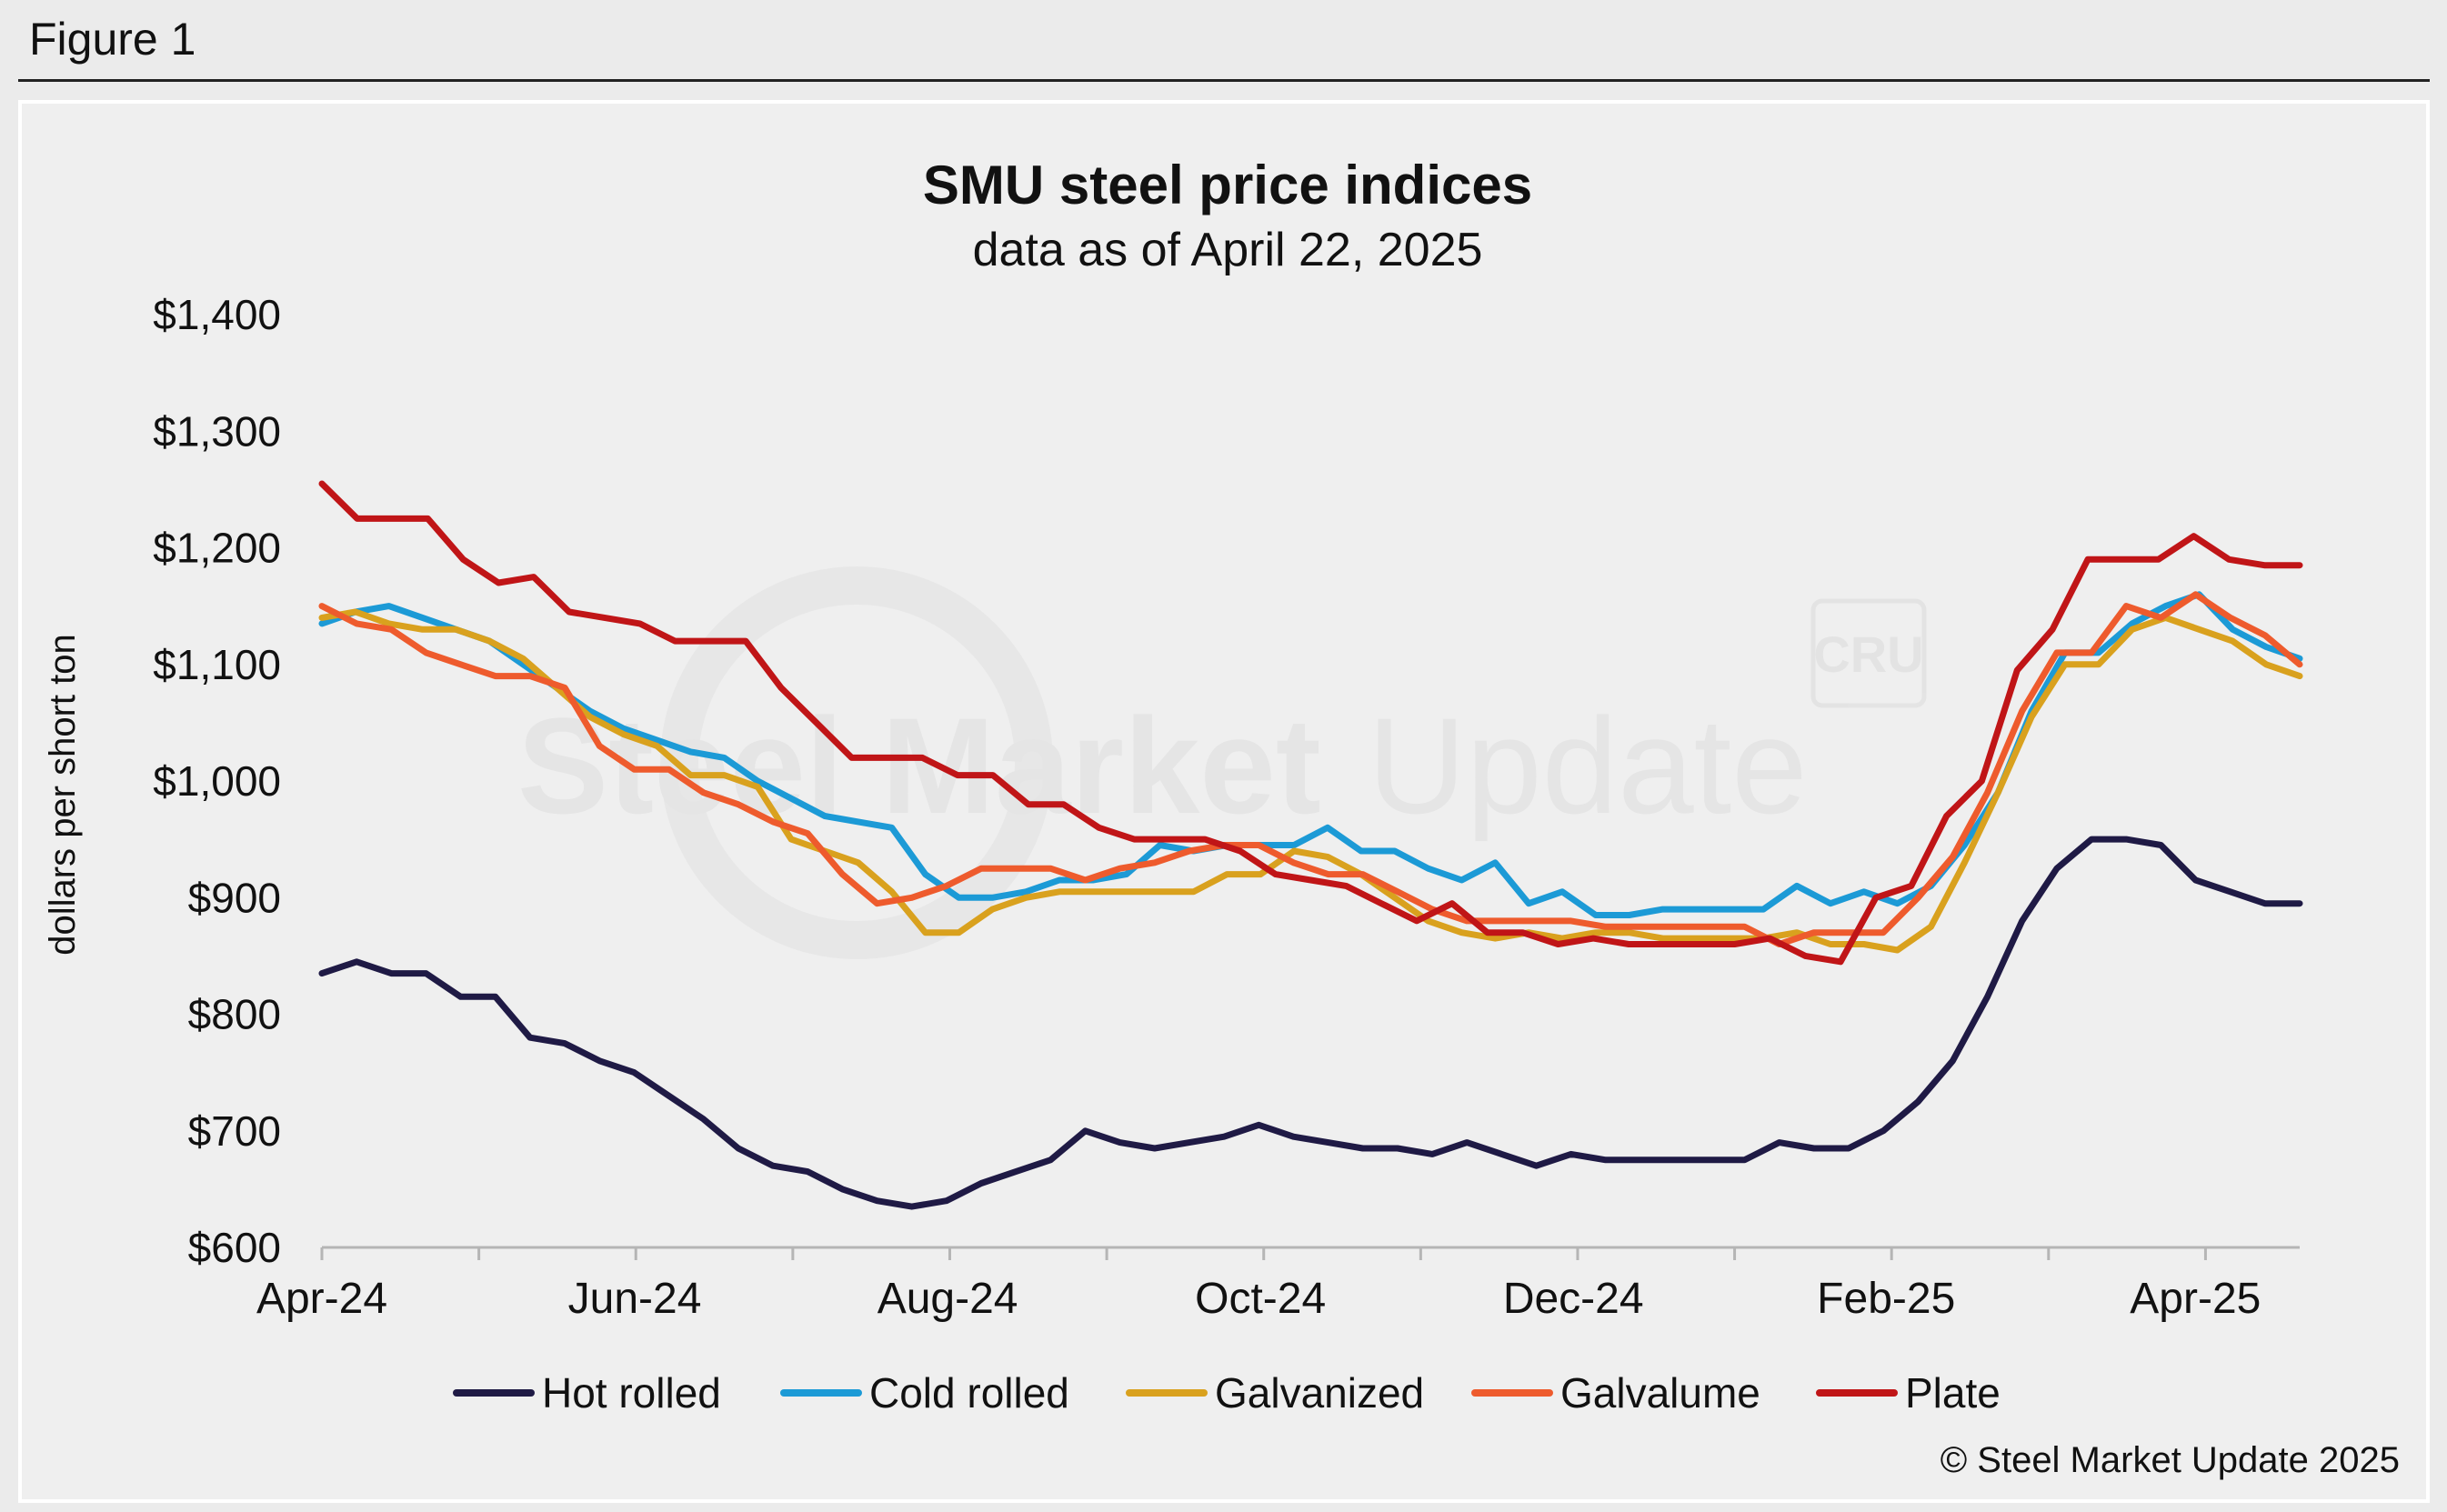 The image size is (2447, 1512). What do you see at coordinates (217, 314) in the screenshot?
I see `y-tick-label: $1,400` at bounding box center [217, 314].